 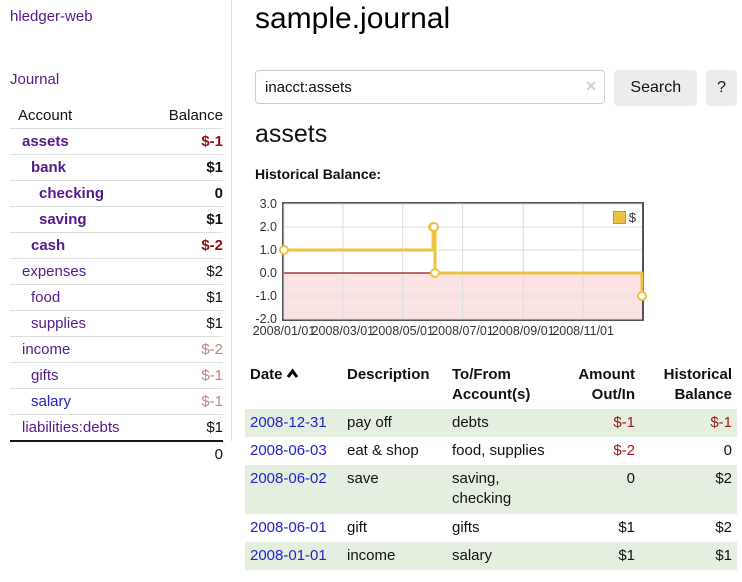 I want to click on account-link: salary, so click(x=51, y=401).